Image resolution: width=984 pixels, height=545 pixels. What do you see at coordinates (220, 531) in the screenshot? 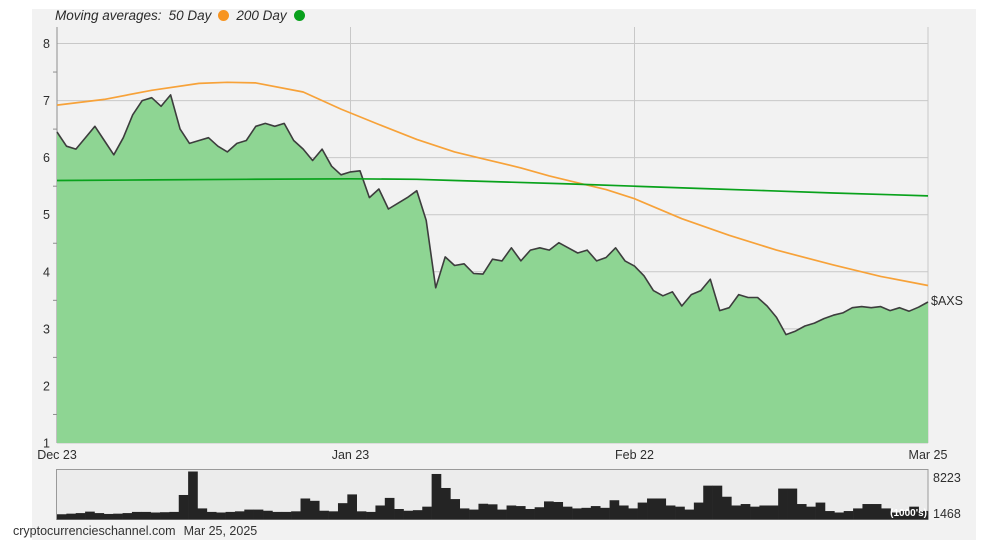
I see `chart-date: Mar 25, 2025` at bounding box center [220, 531].